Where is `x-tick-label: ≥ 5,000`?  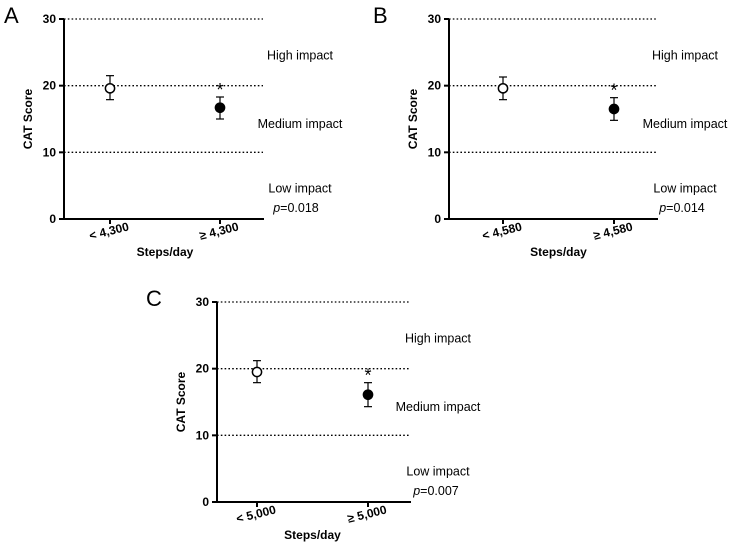 x-tick-label: ≥ 5,000 is located at coordinates (367, 513).